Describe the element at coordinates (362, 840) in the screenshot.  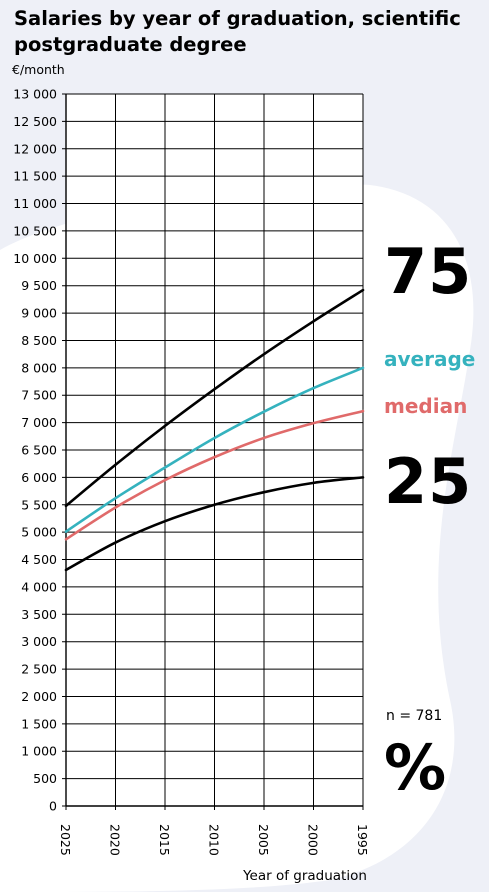
I see `x-tick-label: 1995` at that location.